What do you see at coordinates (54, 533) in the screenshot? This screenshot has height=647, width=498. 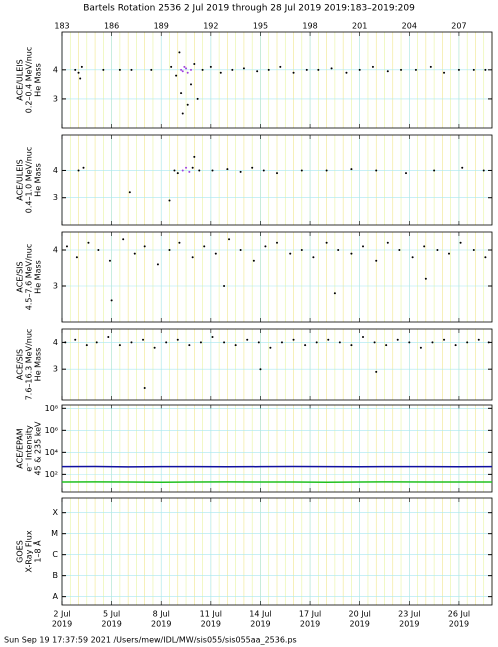 I see `y-tick-label: M` at bounding box center [54, 533].